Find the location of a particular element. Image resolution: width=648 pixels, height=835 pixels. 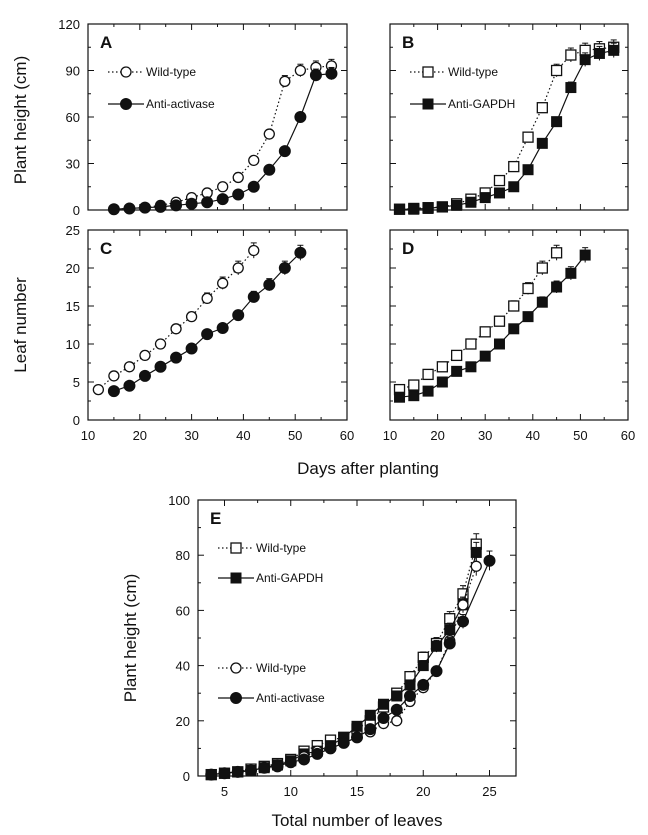

y-tick-label: 5 is located at coordinates (76, 382).